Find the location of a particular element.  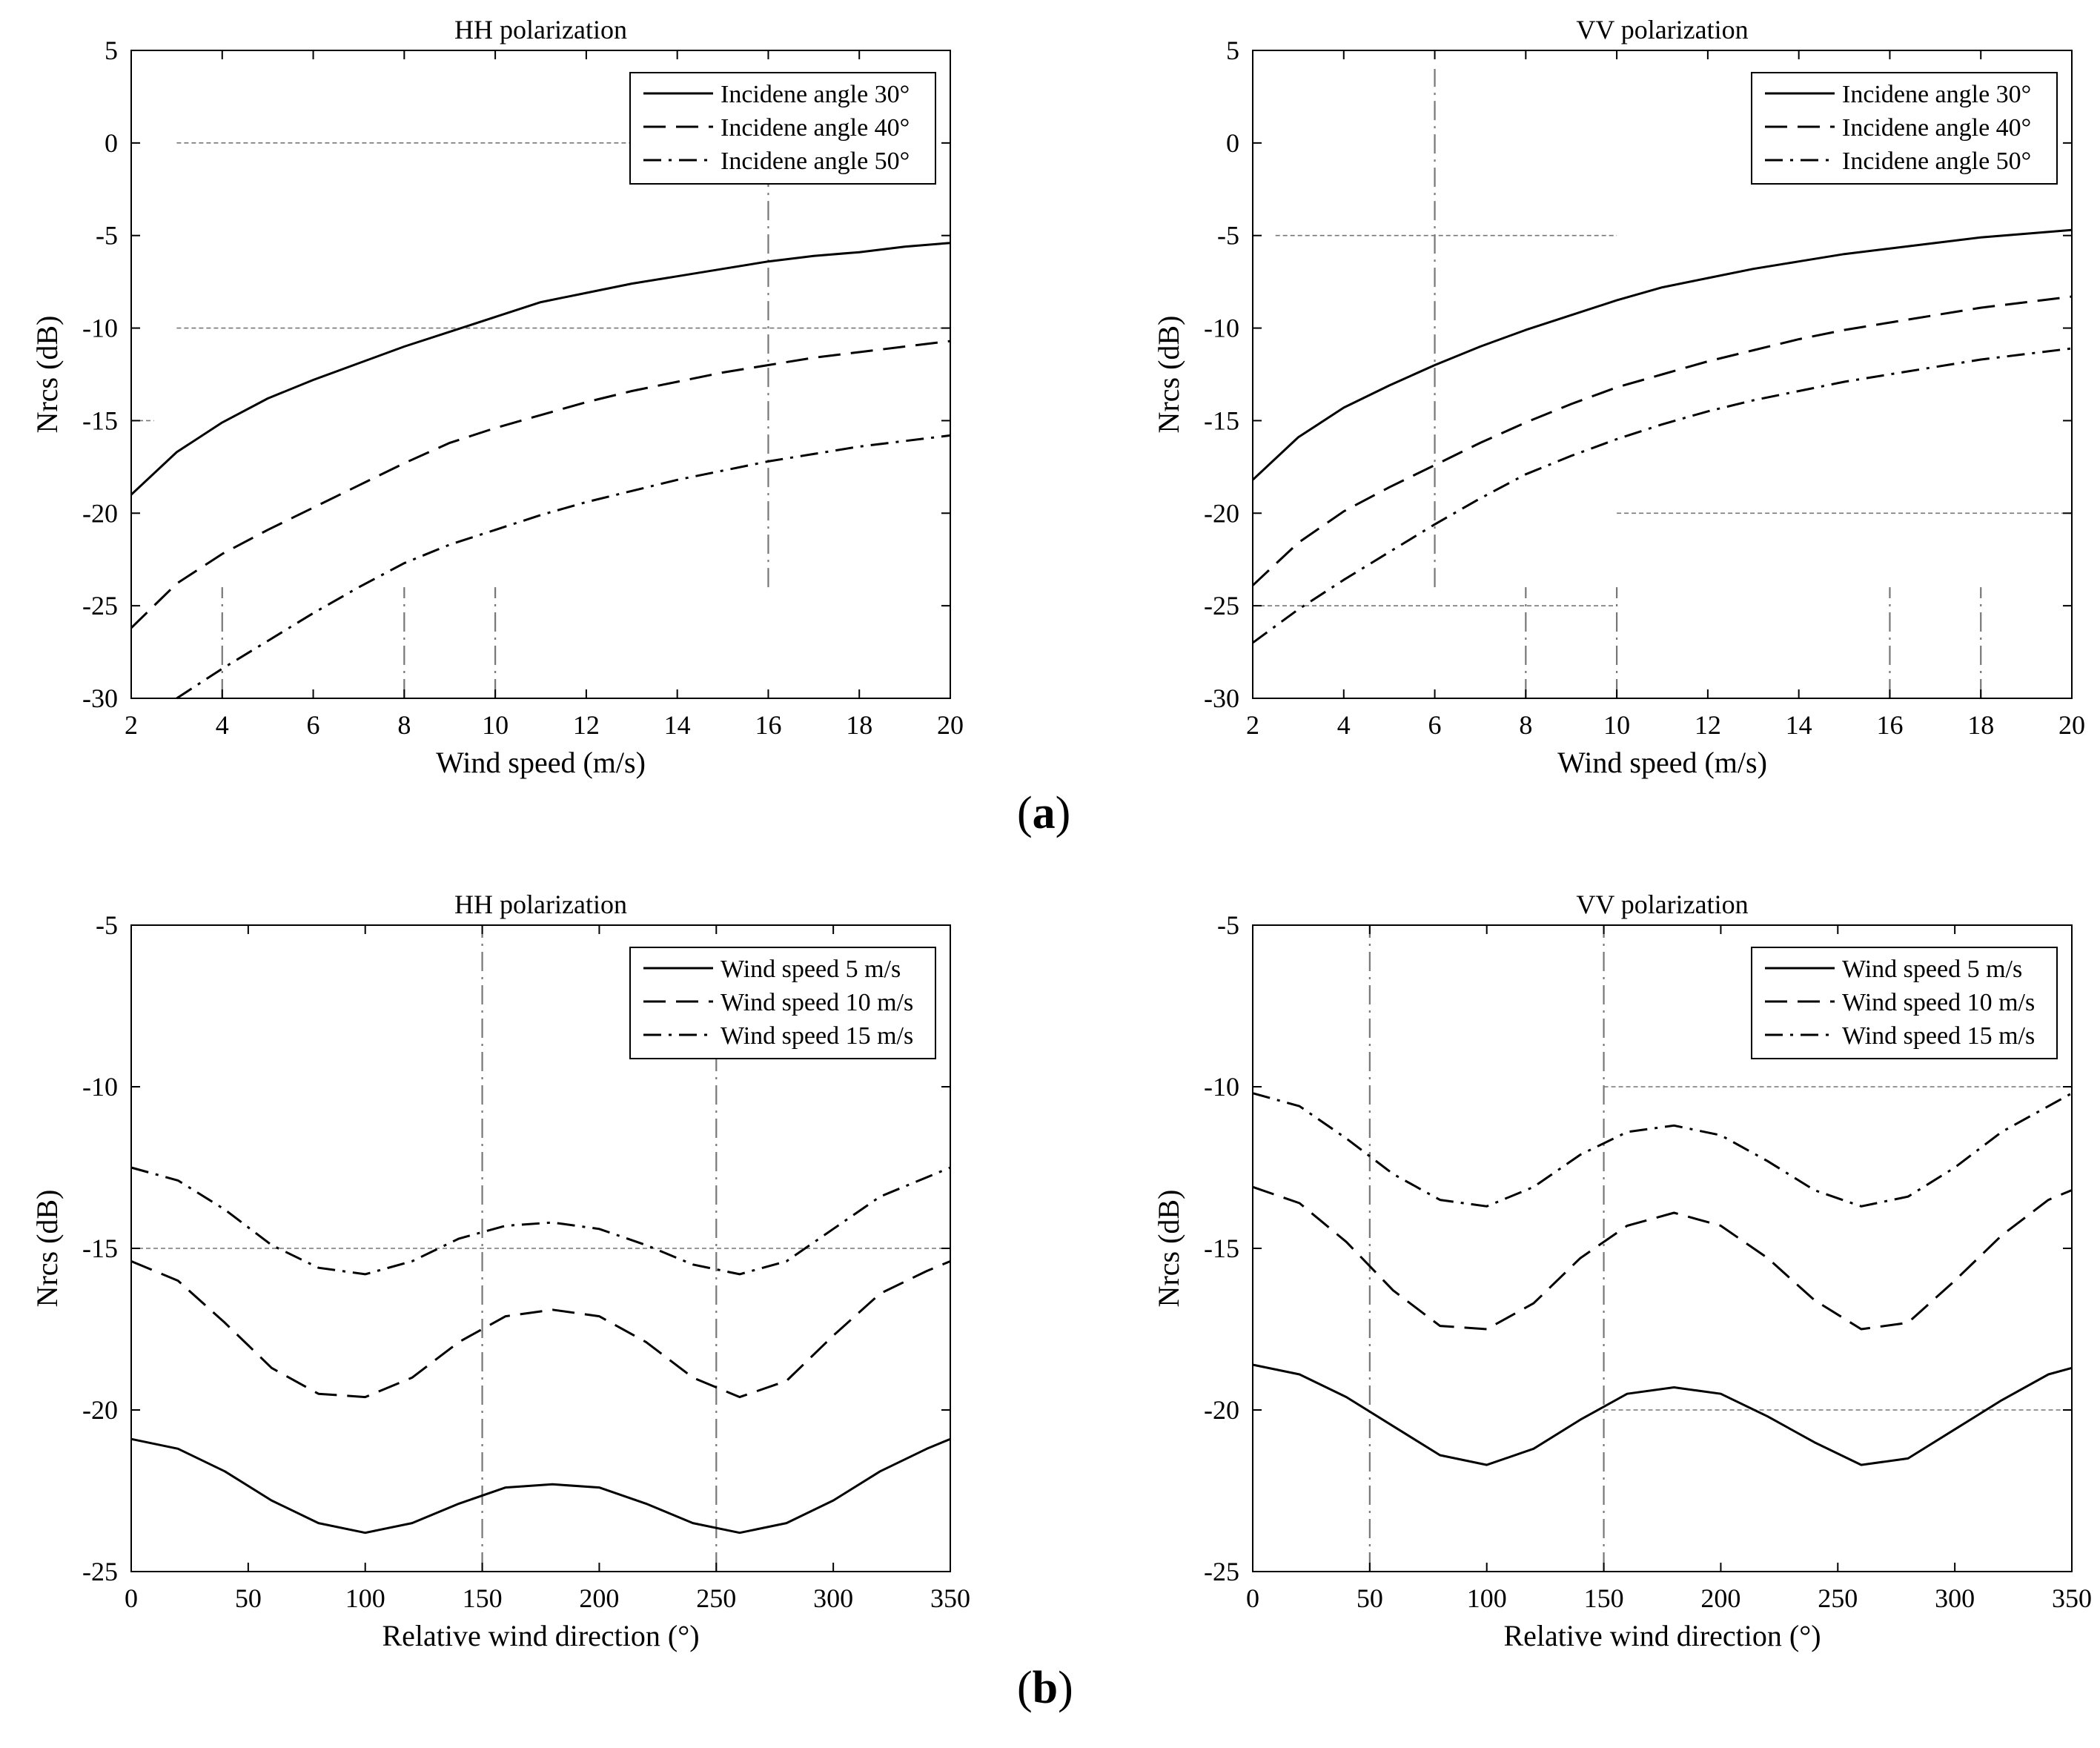

a-hh-y-tick-label-2: -5 is located at coordinates (107, 236).